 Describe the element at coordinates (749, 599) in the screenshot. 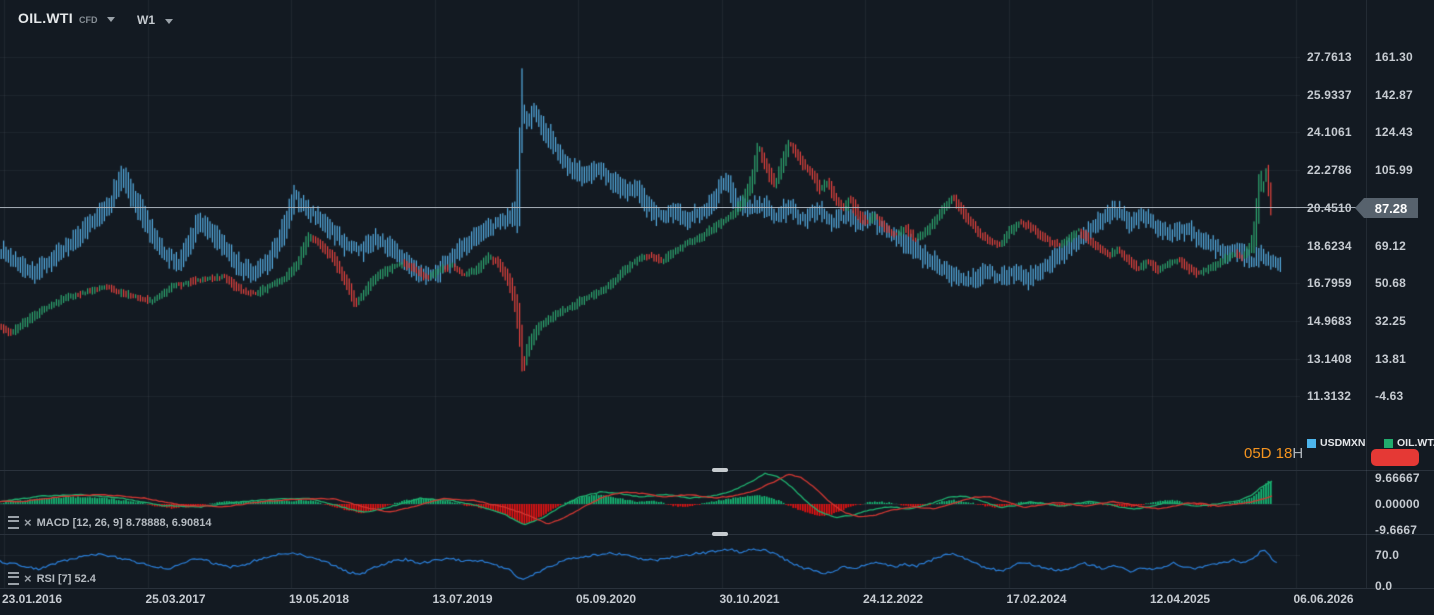

I see `date-axis-label: 30.10.2021` at that location.